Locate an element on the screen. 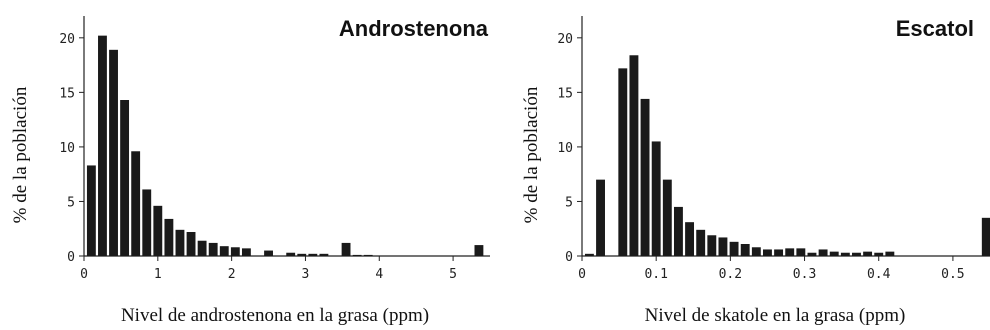 The image size is (990, 330). androstenona-y-axis-label: % de la población is located at coordinates (20, 154).